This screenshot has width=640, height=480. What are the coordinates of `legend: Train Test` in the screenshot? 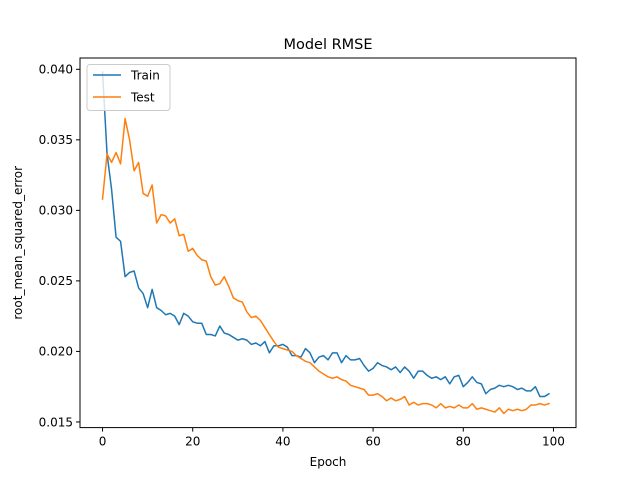 It's located at (128, 87).